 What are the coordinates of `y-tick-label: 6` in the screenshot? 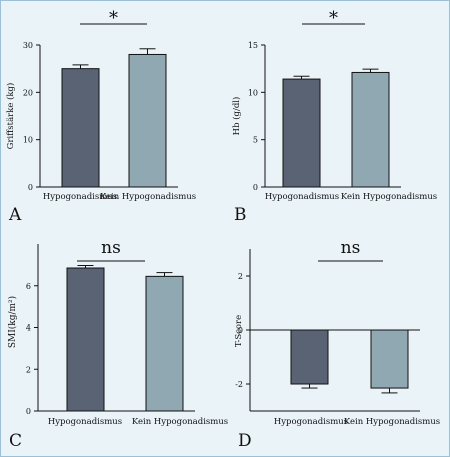 It's located at (28, 286).